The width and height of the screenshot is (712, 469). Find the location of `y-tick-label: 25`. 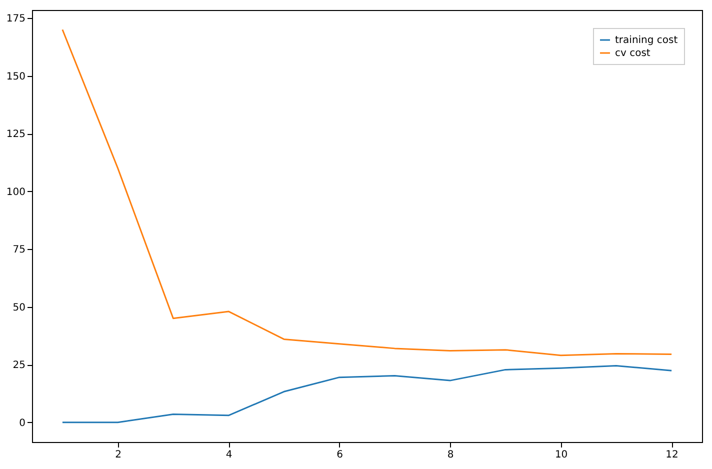

y-tick-label: 25 is located at coordinates (19, 366).